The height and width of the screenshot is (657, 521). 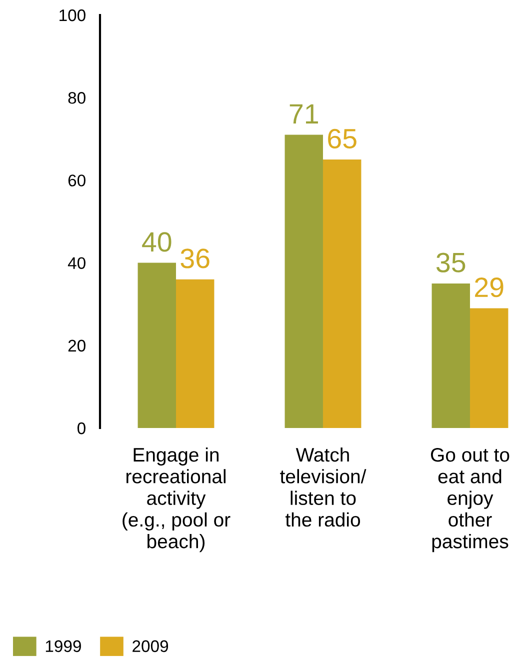 I want to click on y-tick-label: 60, so click(x=77, y=180).